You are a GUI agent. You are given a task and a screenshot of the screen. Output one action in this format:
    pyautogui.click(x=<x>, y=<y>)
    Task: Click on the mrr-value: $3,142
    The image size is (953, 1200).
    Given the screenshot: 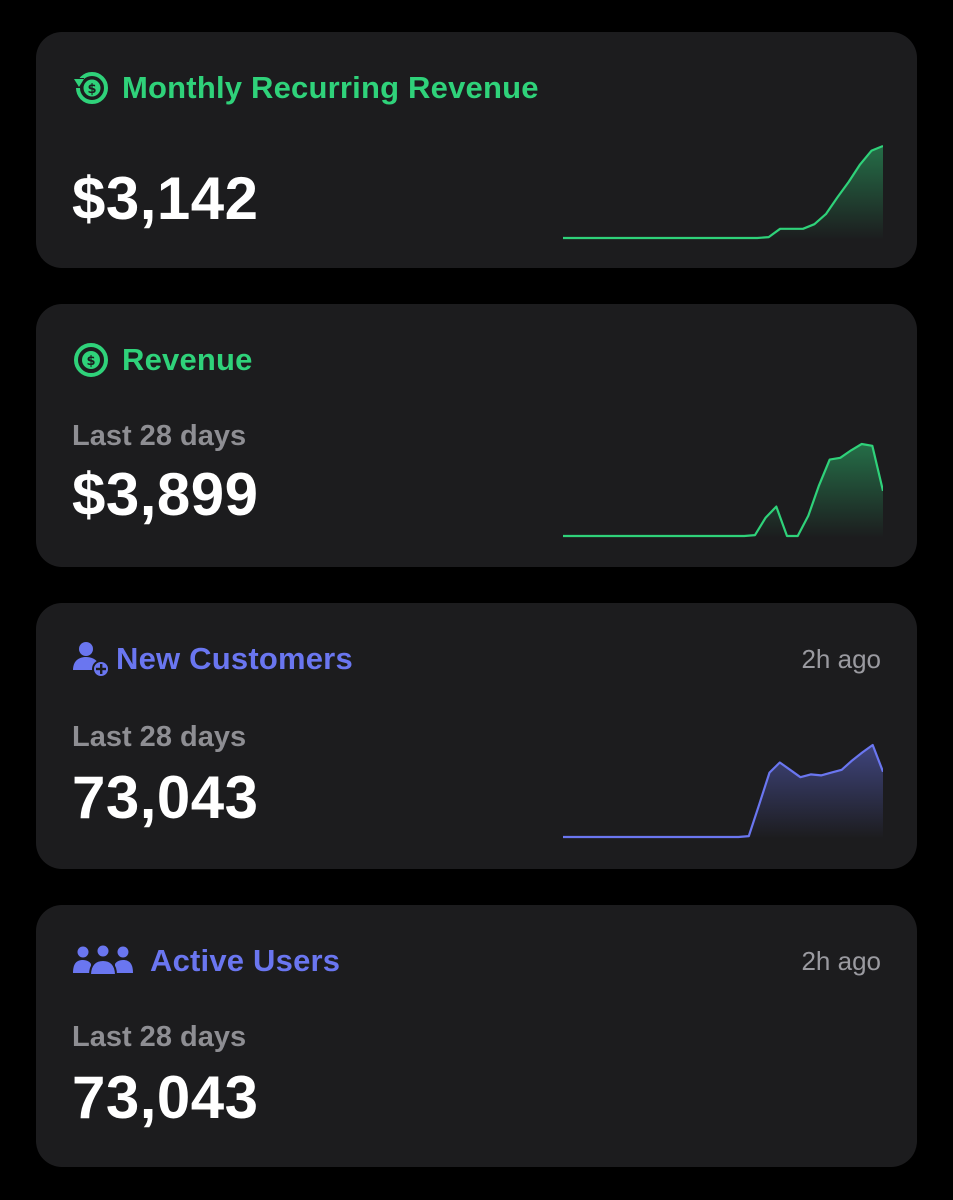 What is the action you would take?
    pyautogui.click(x=165, y=198)
    